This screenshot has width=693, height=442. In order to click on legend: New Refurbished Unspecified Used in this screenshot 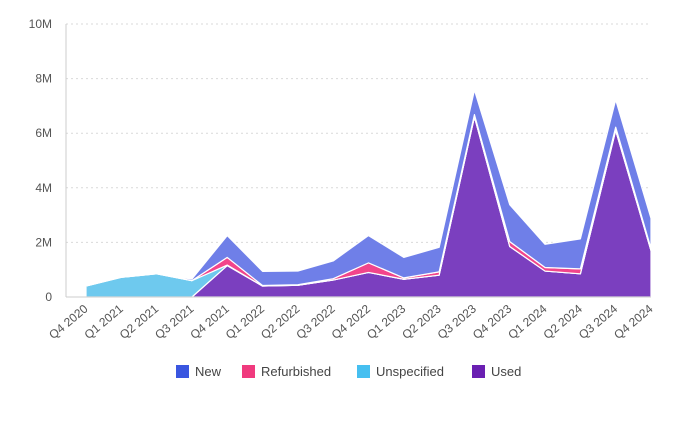, I will do `click(348, 371)`.